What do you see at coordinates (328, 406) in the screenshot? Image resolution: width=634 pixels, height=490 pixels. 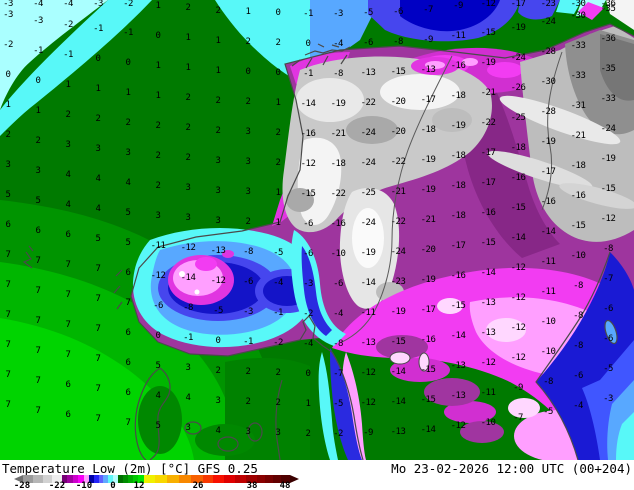 I see `westcoast-cyan-strip` at bounding box center [328, 406].